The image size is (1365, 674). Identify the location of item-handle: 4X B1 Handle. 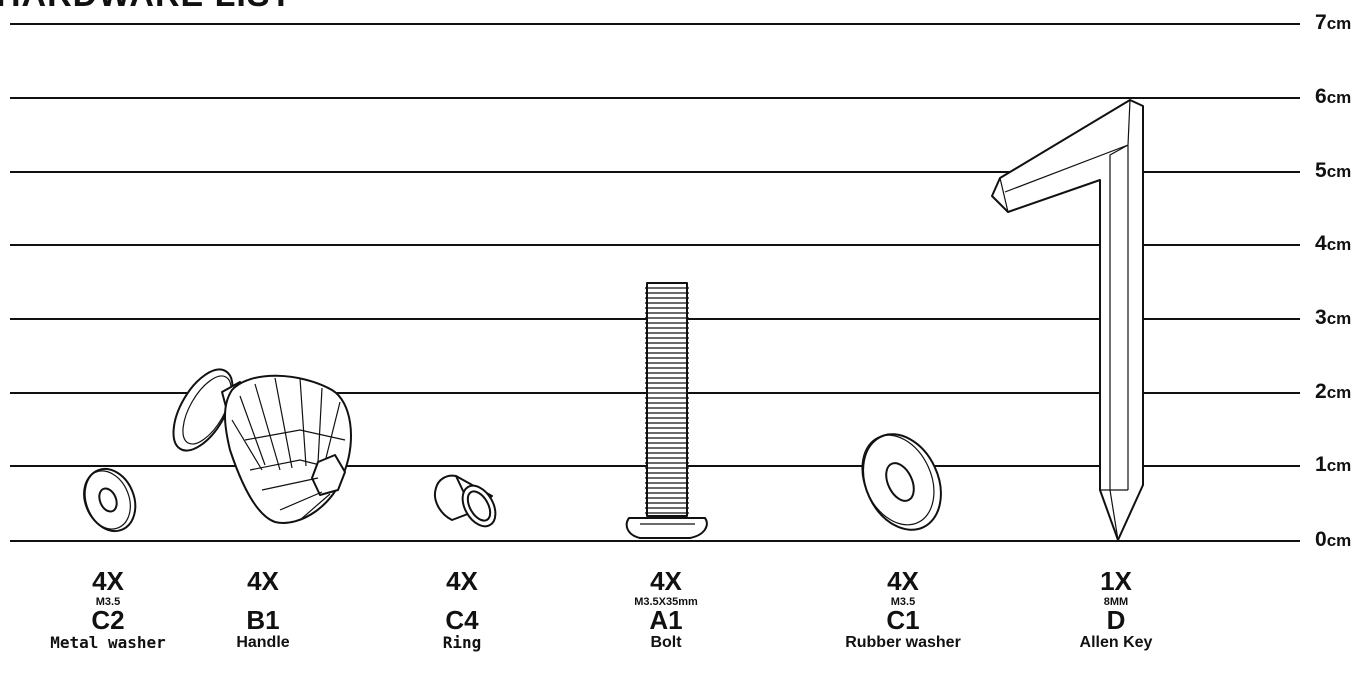
(263, 609).